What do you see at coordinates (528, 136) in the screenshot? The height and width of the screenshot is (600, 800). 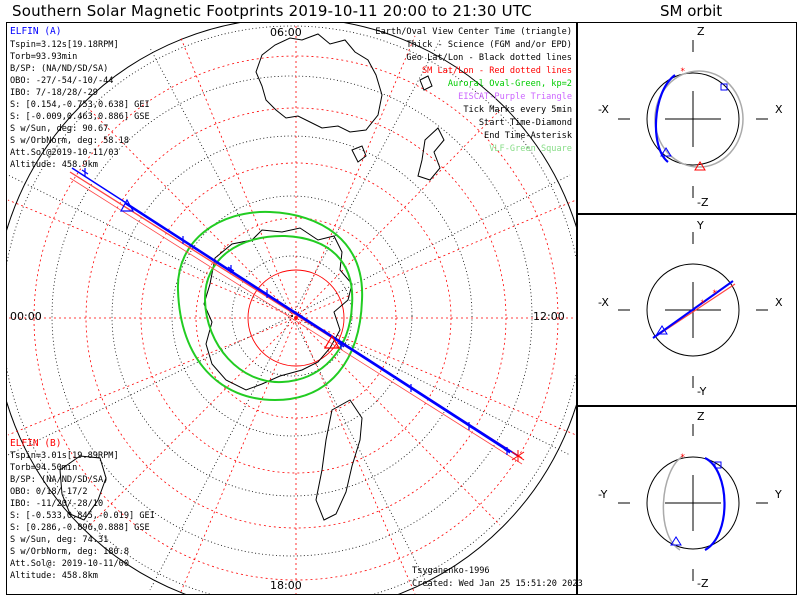 I see `legend-entry: End Time-Asterisk` at bounding box center [528, 136].